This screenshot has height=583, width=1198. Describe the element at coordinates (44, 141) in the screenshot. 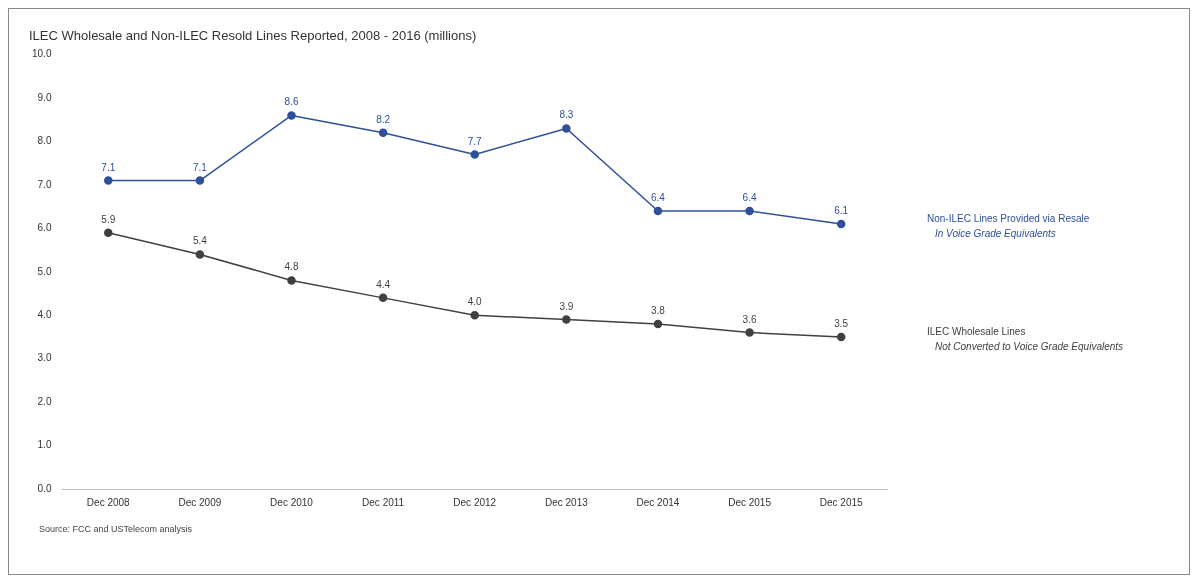

I see `y-tick-label: 8.0` at that location.